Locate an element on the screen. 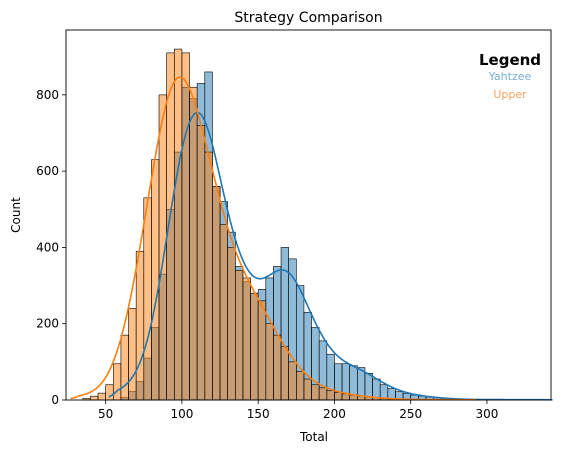  chart-title: Strategy Comparison is located at coordinates (308, 18).